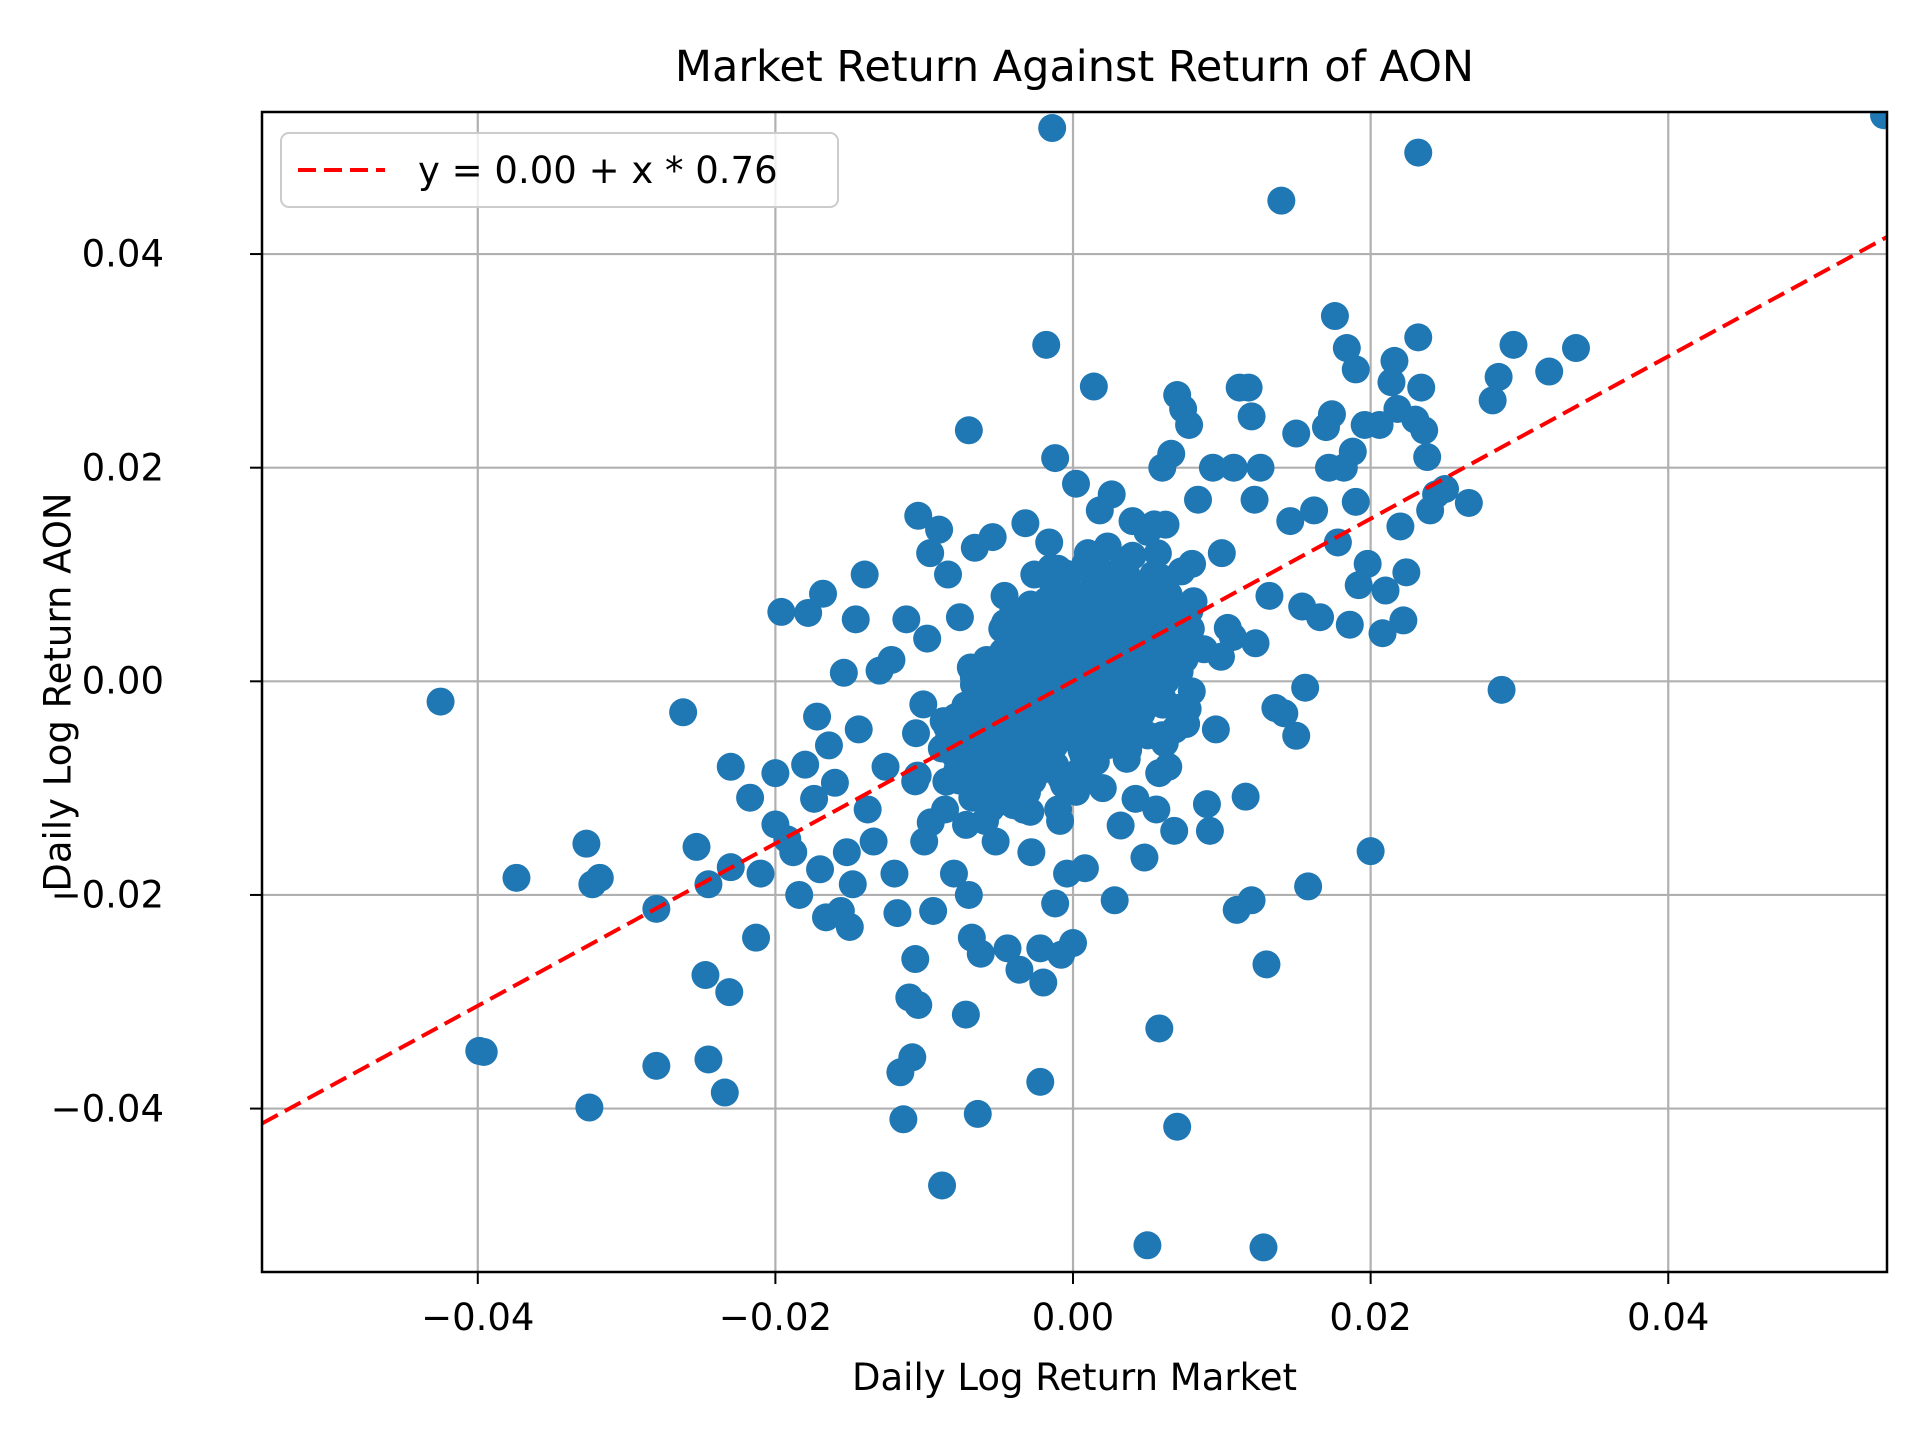  What do you see at coordinates (1370, 1317) in the screenshot?
I see `x-tick-label: 0.02` at bounding box center [1370, 1317].